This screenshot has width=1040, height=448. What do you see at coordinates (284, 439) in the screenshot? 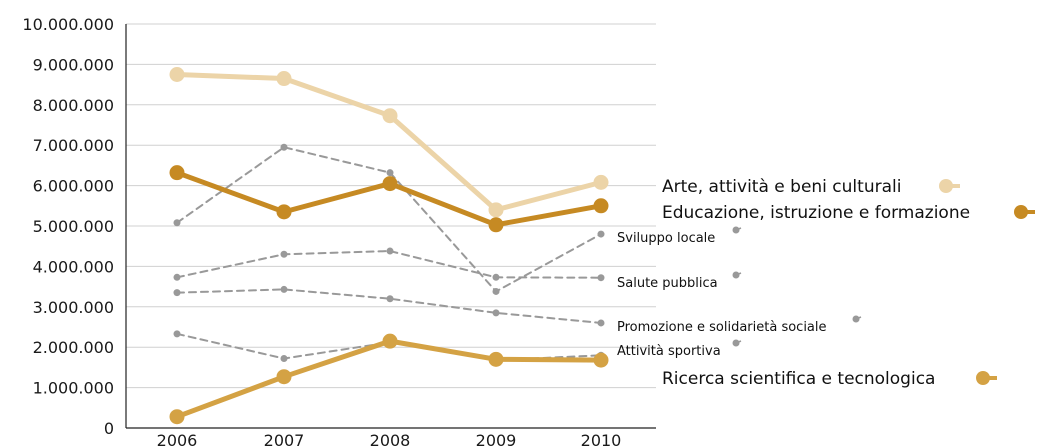
I see `x-tick-label: 2007` at bounding box center [284, 439].